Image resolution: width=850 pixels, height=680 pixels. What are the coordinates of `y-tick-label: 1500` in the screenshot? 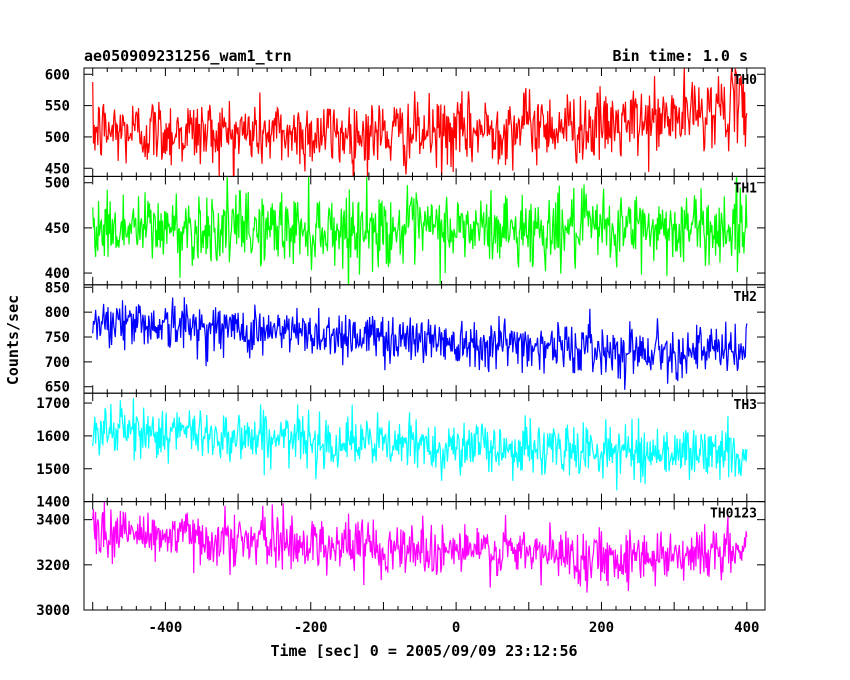 It's located at (53, 470).